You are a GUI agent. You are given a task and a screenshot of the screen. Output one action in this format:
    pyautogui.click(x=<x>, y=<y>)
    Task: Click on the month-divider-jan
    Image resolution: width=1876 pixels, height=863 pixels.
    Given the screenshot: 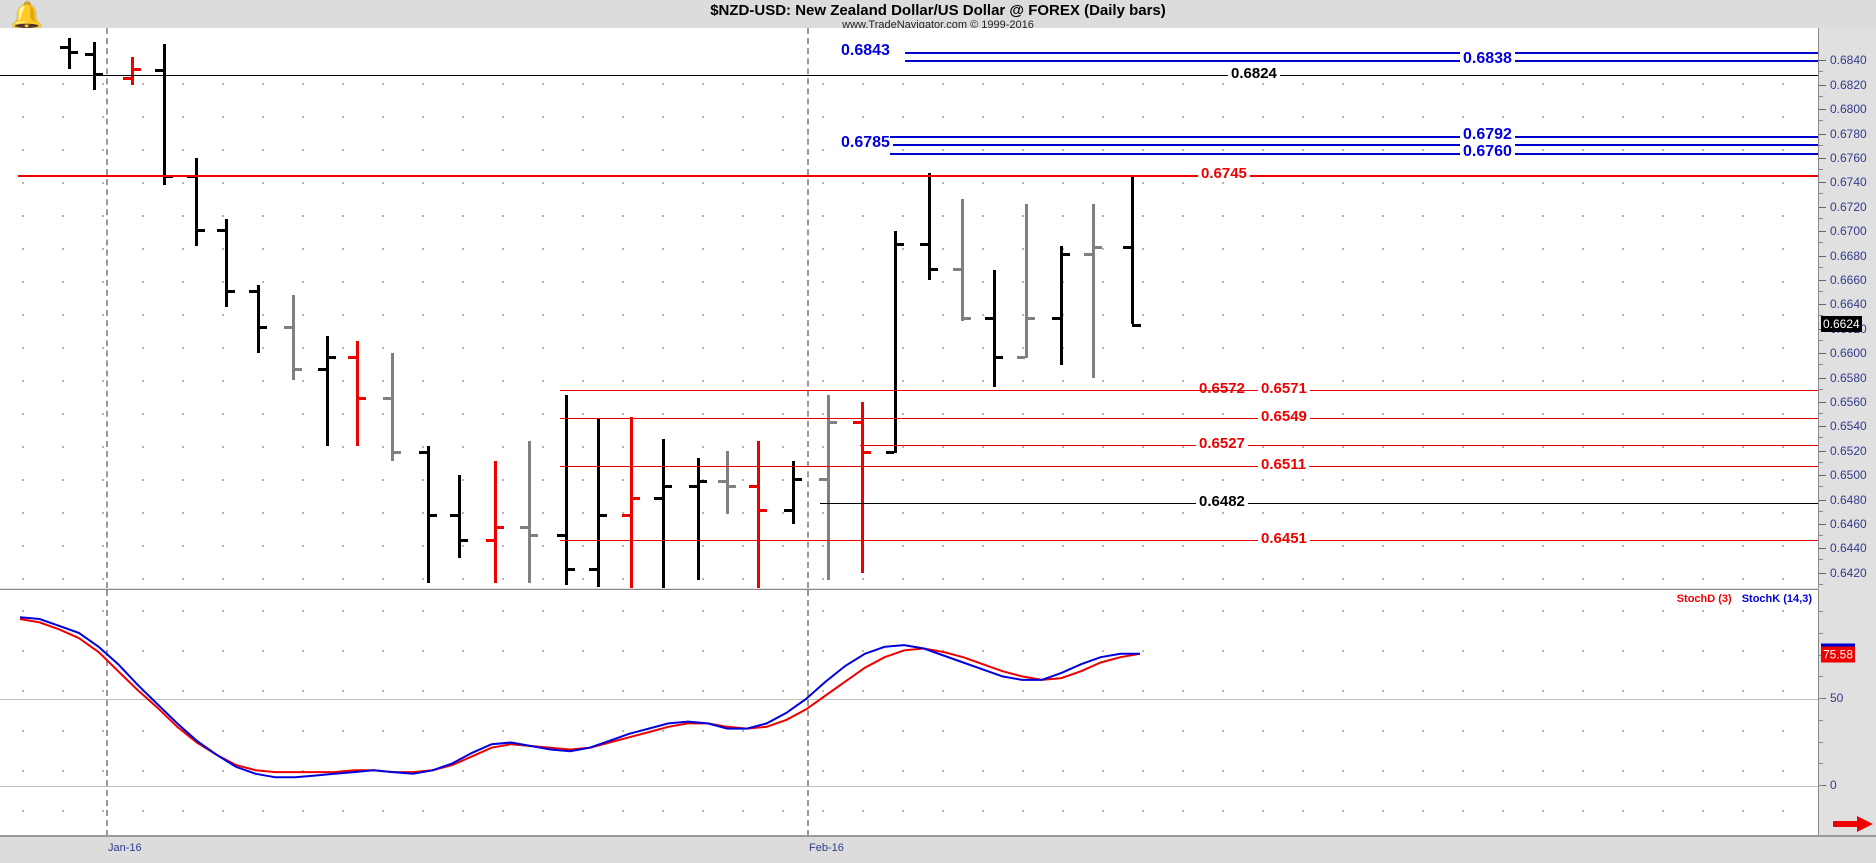 What is the action you would take?
    pyautogui.click(x=107, y=308)
    